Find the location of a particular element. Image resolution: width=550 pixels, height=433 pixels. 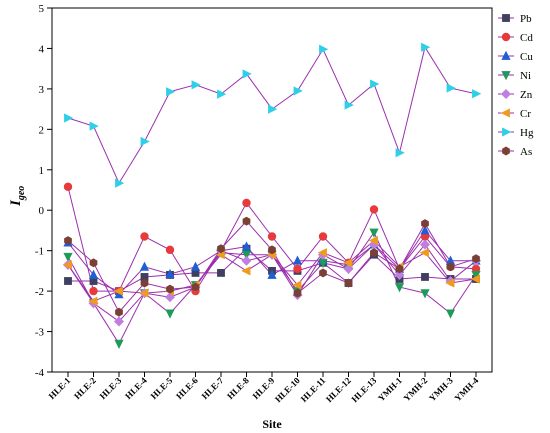

y-tick-label: -2 is located at coordinates (39, 292).